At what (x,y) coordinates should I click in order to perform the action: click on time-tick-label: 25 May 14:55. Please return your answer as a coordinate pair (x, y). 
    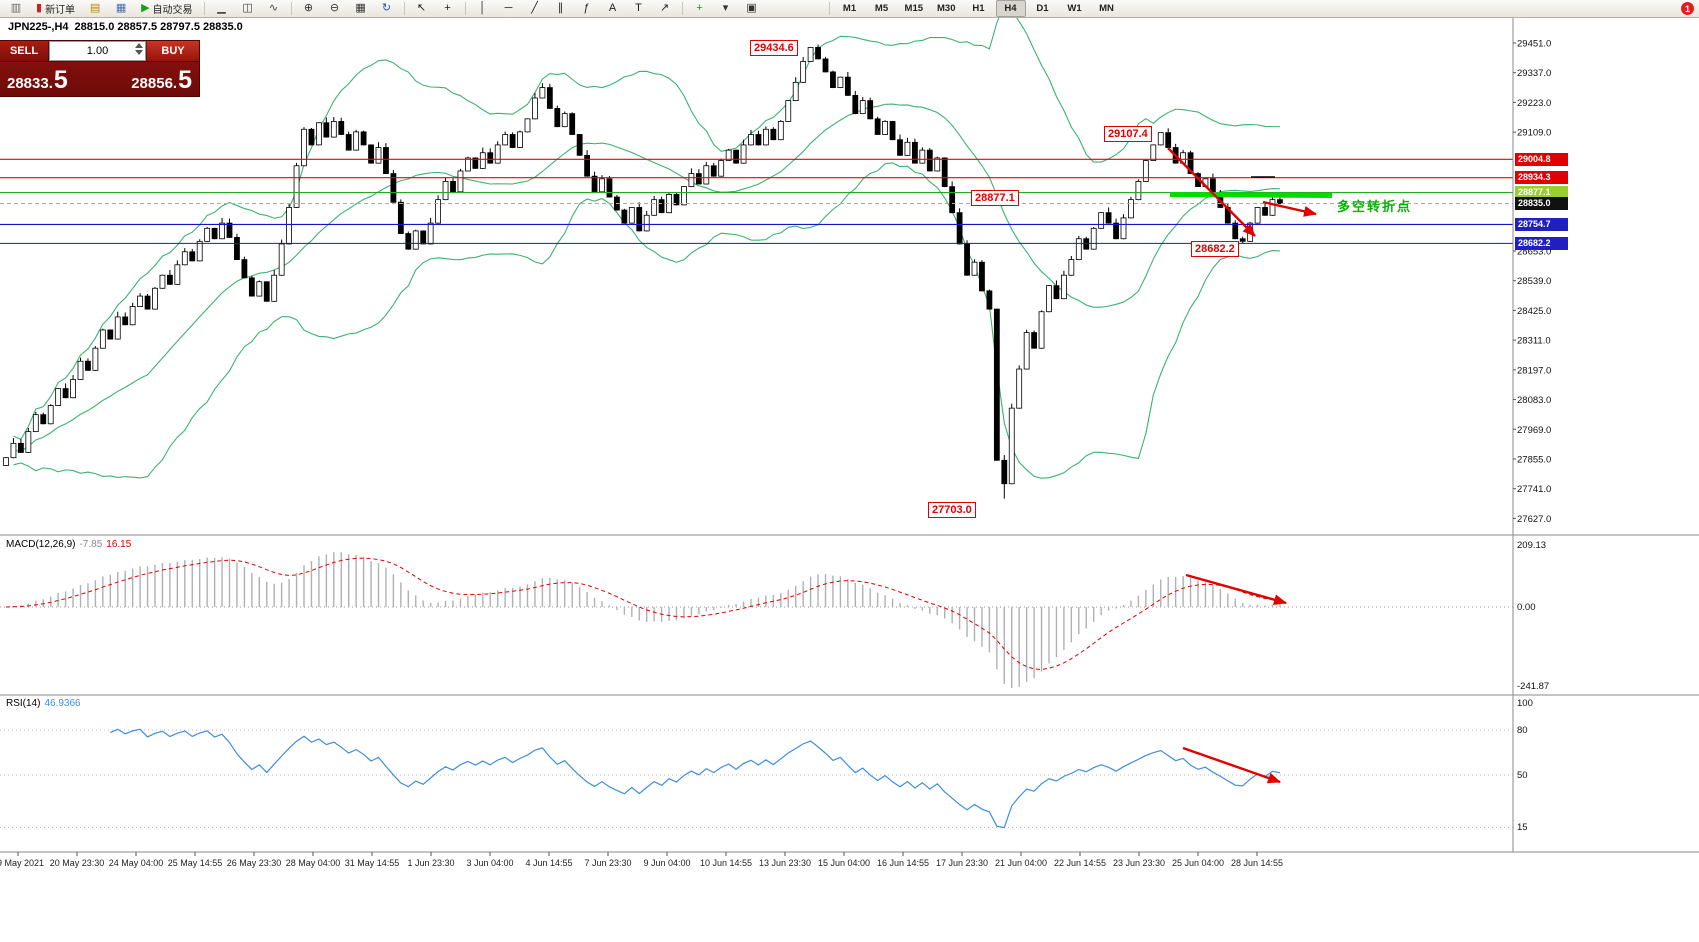
    Looking at the image, I should click on (195, 863).